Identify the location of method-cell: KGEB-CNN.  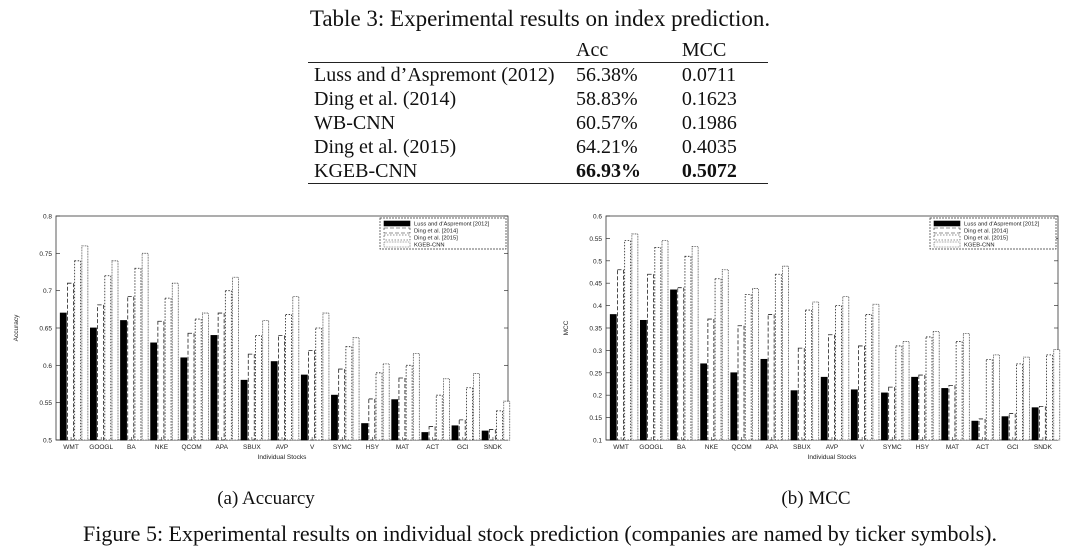
(439, 171).